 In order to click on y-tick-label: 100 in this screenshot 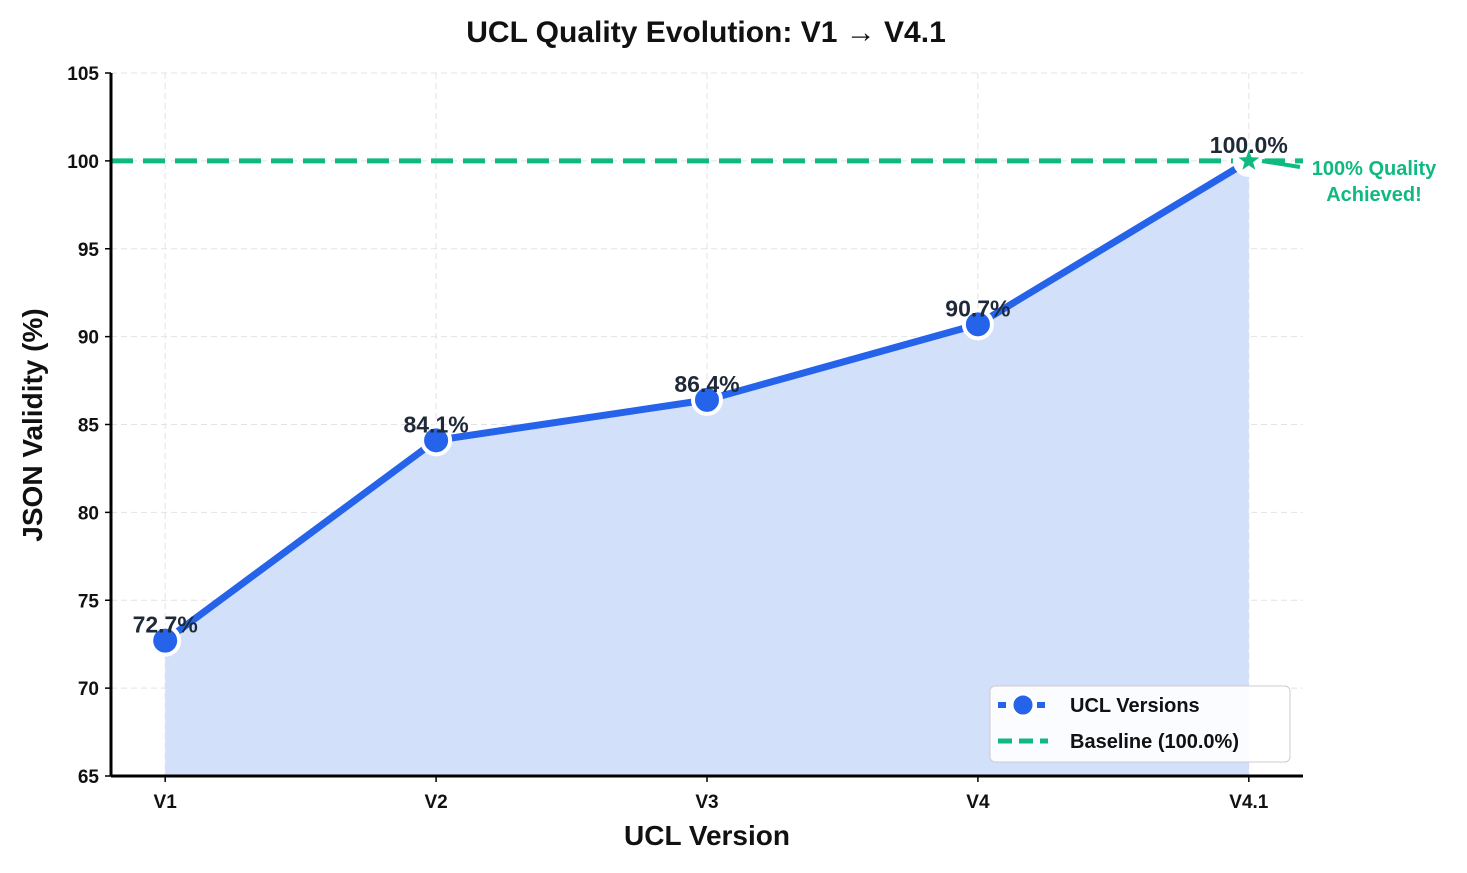, I will do `click(83, 162)`.